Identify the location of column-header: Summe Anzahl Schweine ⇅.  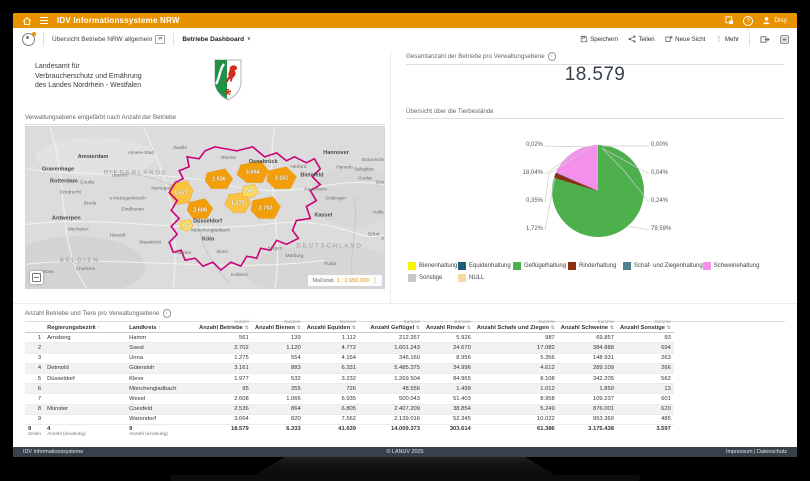
(587, 326).